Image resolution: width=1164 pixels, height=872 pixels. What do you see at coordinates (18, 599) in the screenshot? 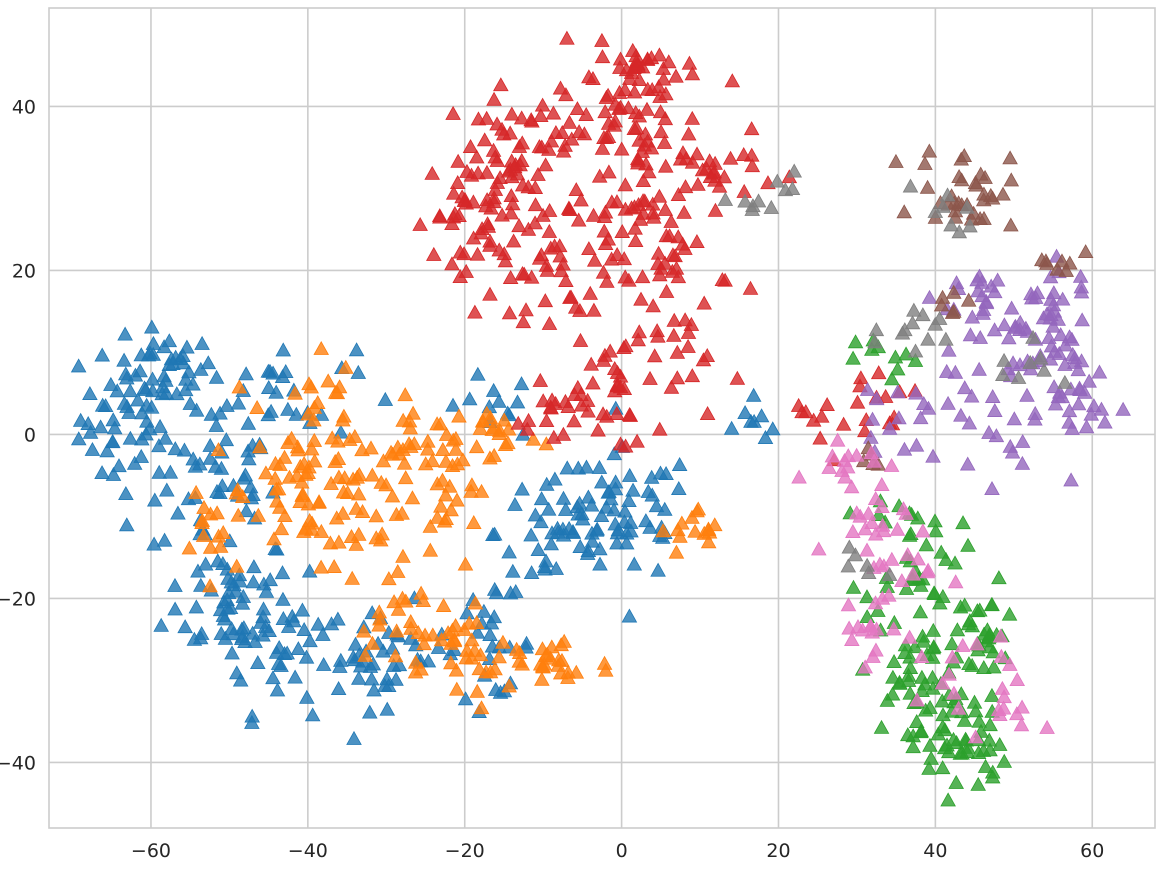
I see `y-tick-label: −20` at bounding box center [18, 599].